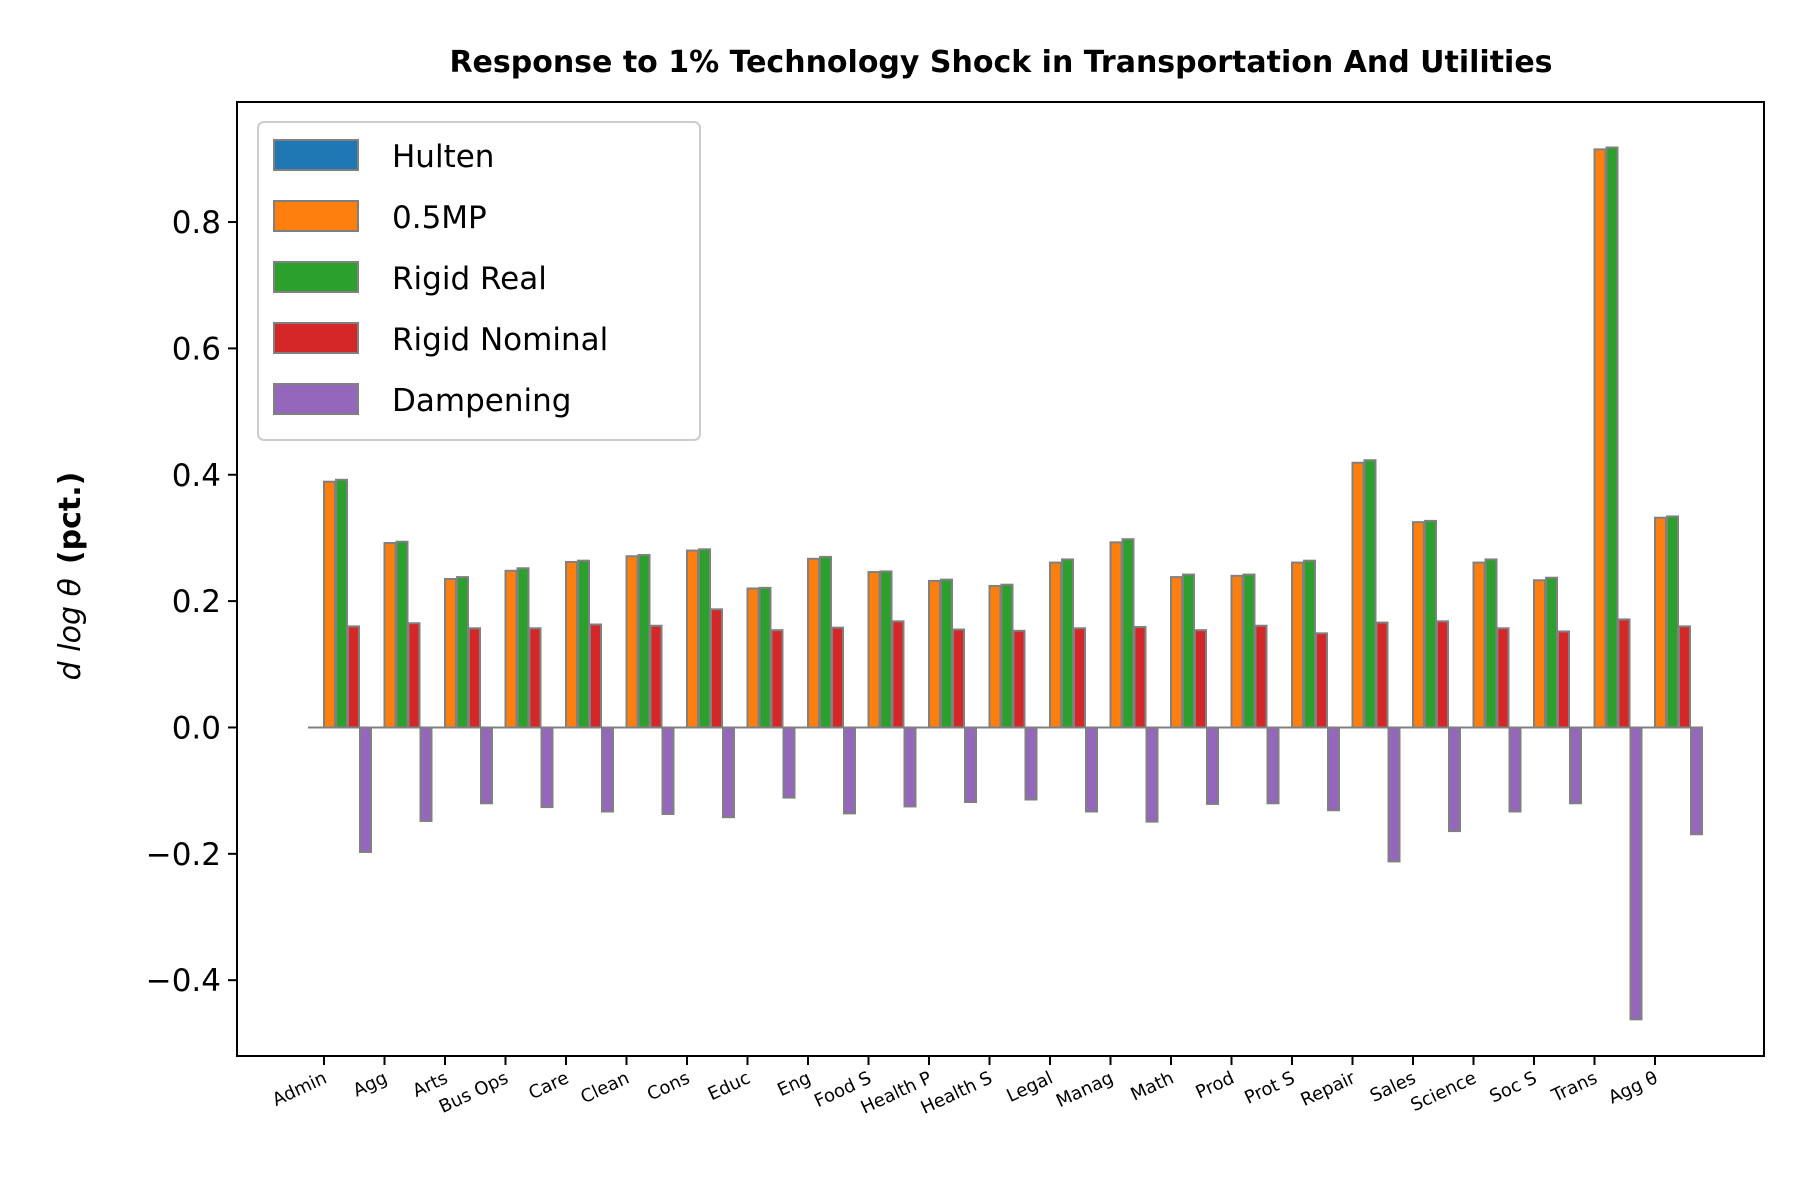 This screenshot has width=1800, height=1200. I want to click on bar-0-5mp-math, so click(1176, 652).